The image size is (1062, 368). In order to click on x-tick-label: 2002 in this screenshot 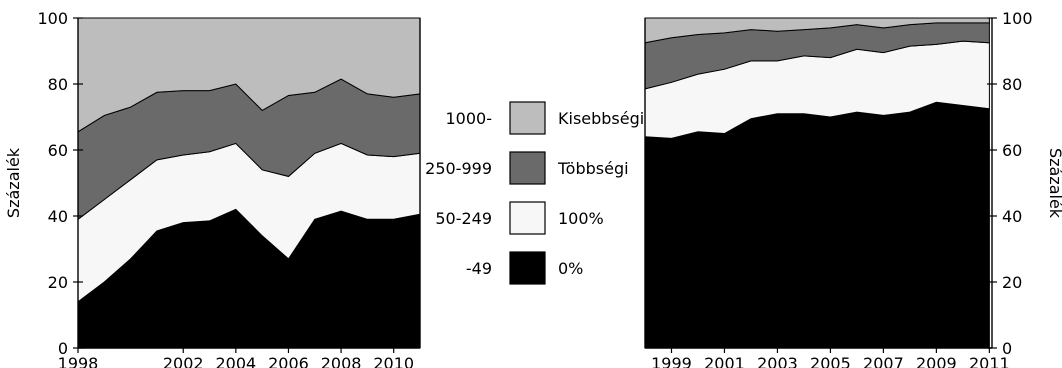, I will do `click(183, 361)`.